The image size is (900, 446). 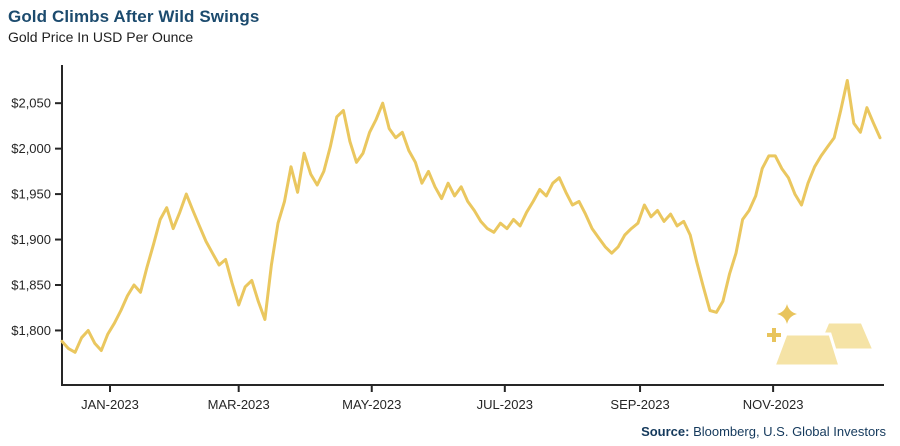 What do you see at coordinates (639, 404) in the screenshot?
I see `x-tick-label: SEP-2023` at bounding box center [639, 404].